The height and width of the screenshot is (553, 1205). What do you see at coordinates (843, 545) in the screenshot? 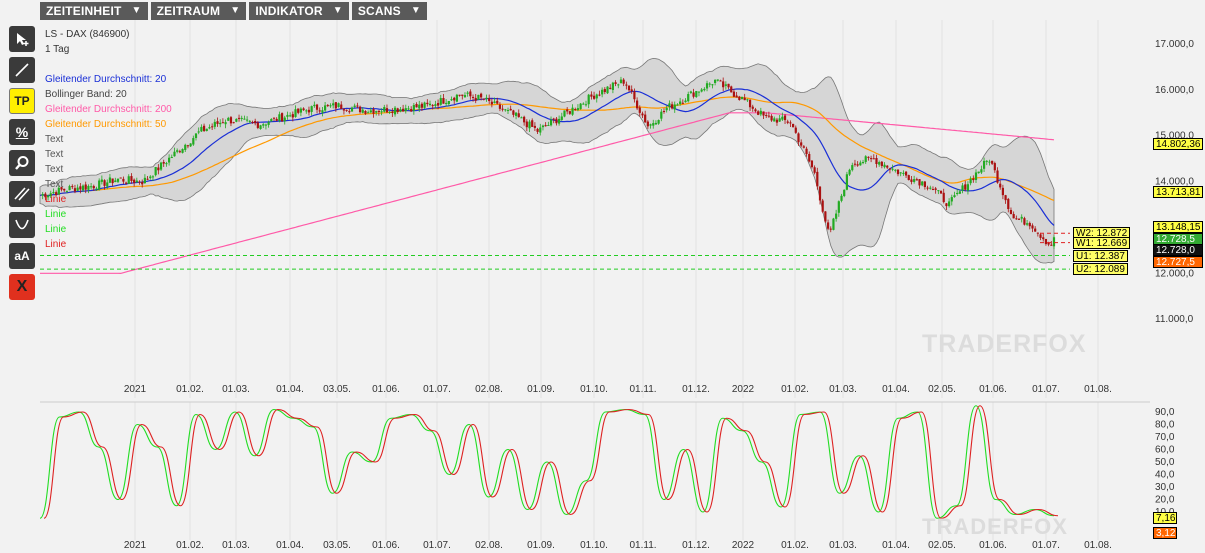
I see `date-tick-label: 01.03.` at bounding box center [843, 545].